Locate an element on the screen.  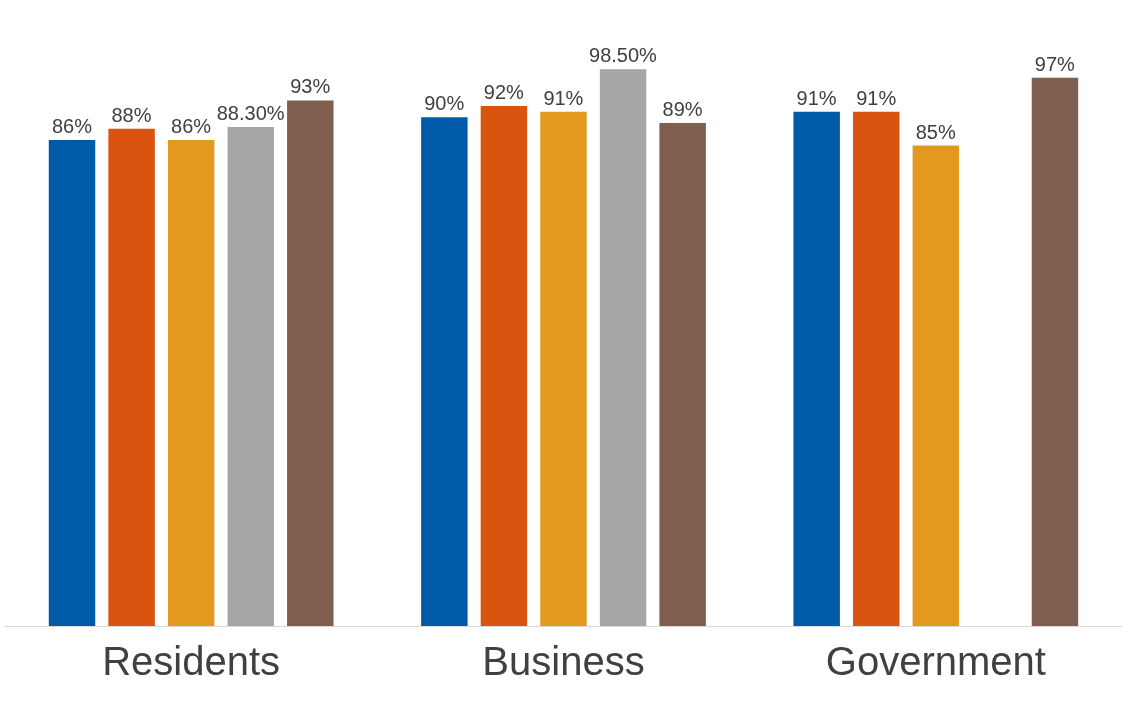
data-label: 89% is located at coordinates (682, 108).